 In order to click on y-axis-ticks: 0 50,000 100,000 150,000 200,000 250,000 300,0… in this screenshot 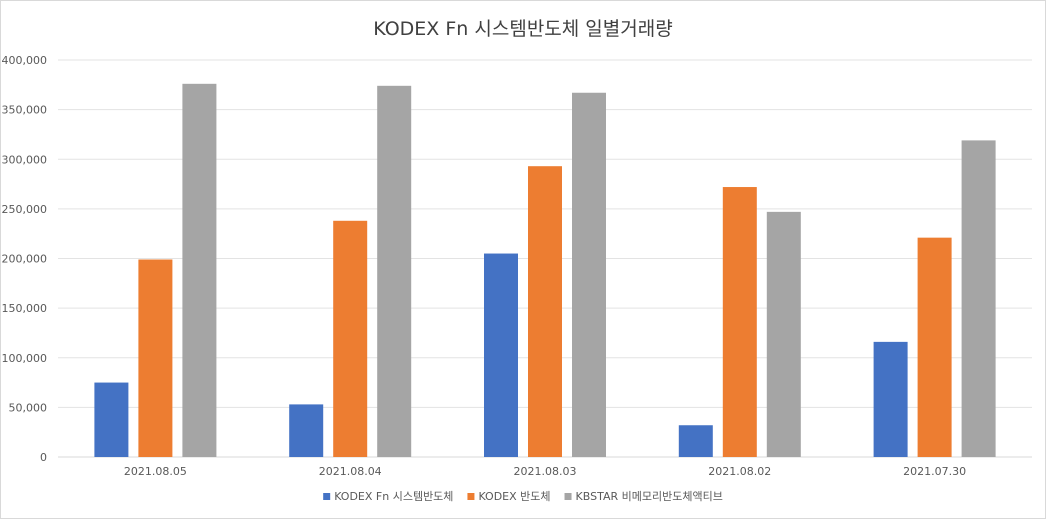, I will do `click(25, 259)`.